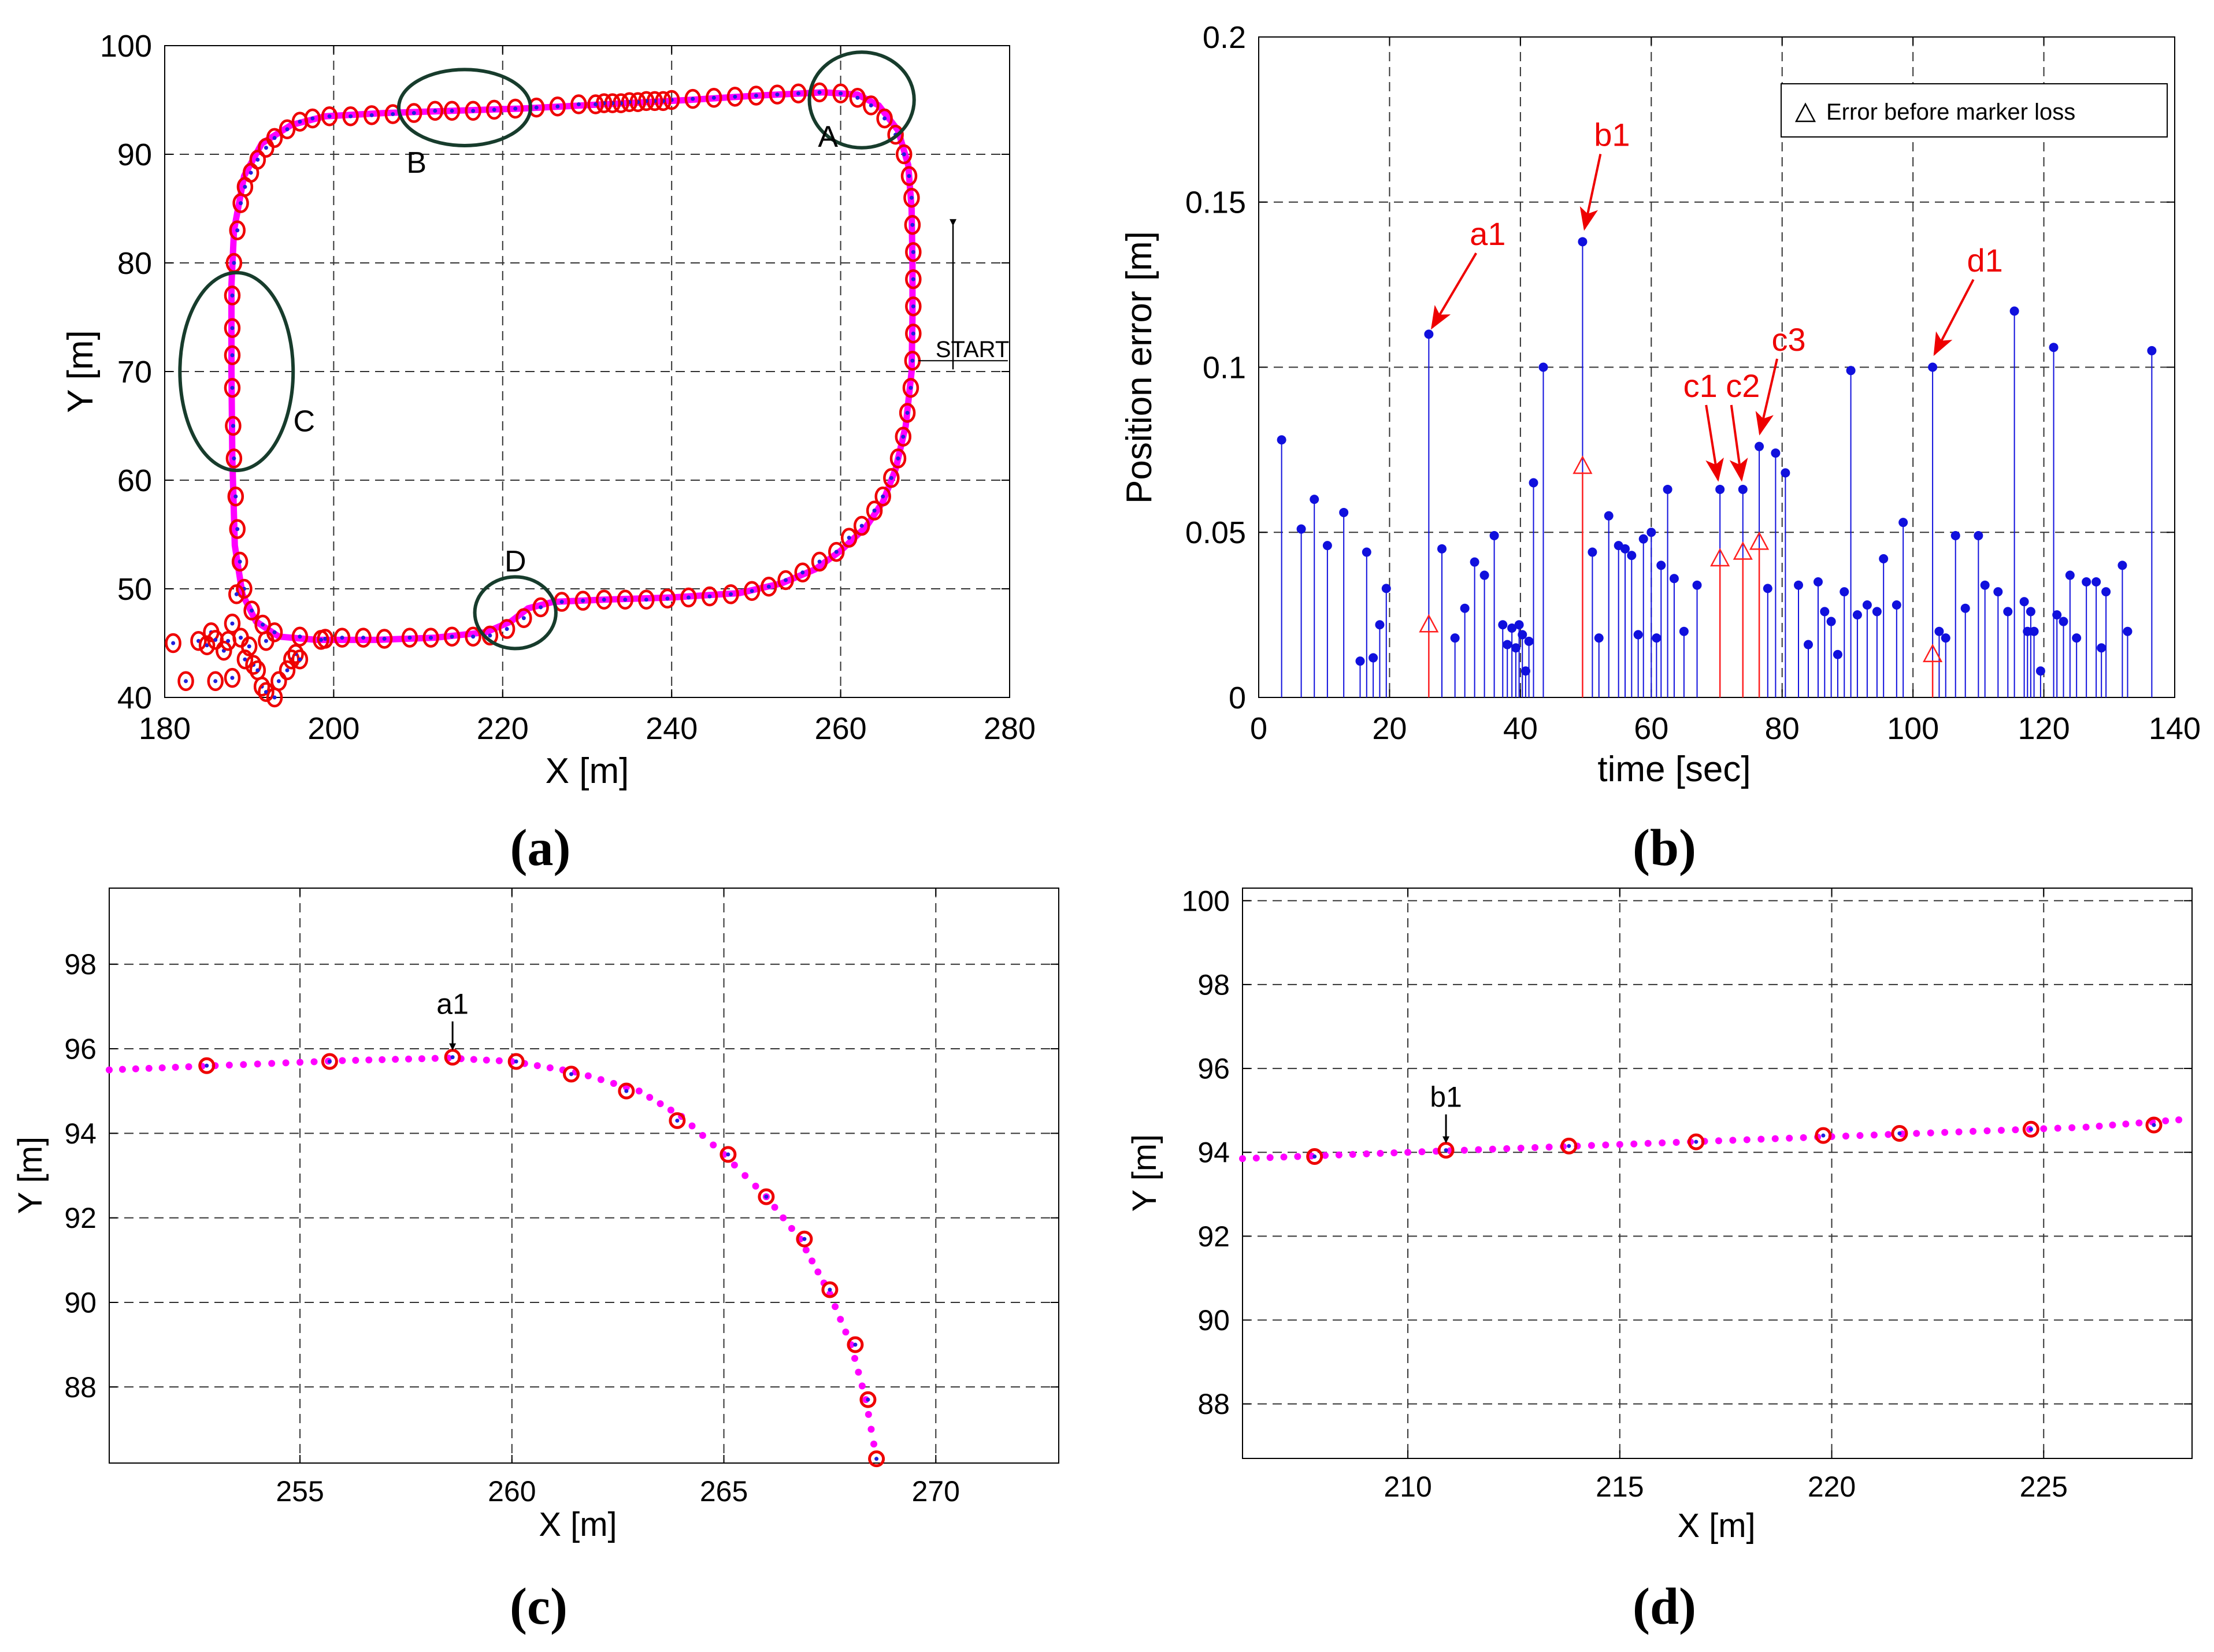  I want to click on x-tick-label: 20, so click(1389, 728).